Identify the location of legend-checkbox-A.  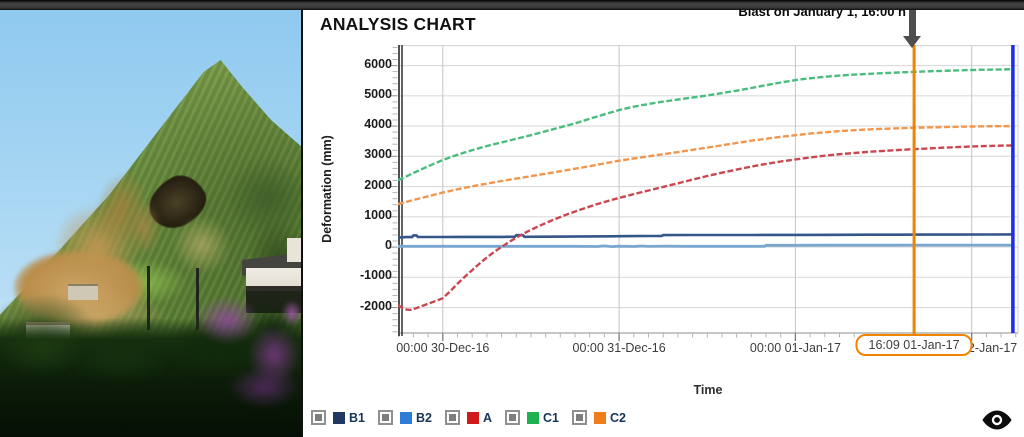
(452, 417).